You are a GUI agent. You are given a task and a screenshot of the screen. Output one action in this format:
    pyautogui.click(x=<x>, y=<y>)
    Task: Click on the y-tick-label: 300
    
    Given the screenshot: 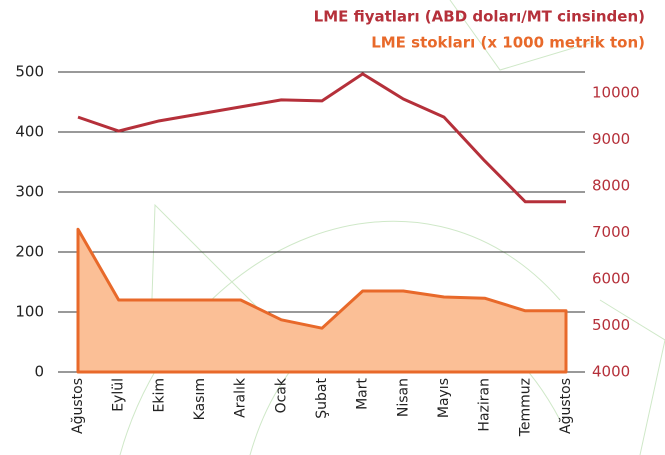 What is the action you would take?
    pyautogui.click(x=29, y=192)
    